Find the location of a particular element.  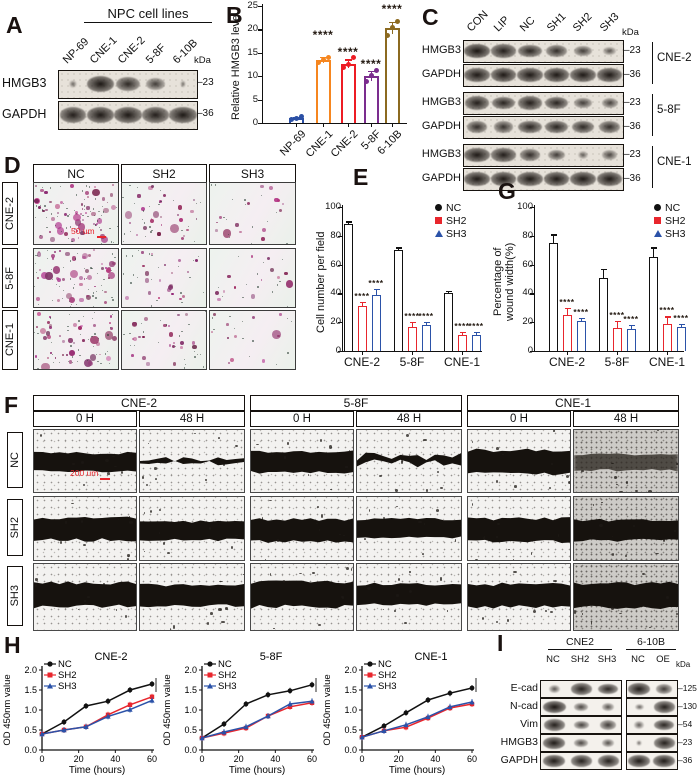

row-header-SH3: SH3 is located at coordinates (15, 596).